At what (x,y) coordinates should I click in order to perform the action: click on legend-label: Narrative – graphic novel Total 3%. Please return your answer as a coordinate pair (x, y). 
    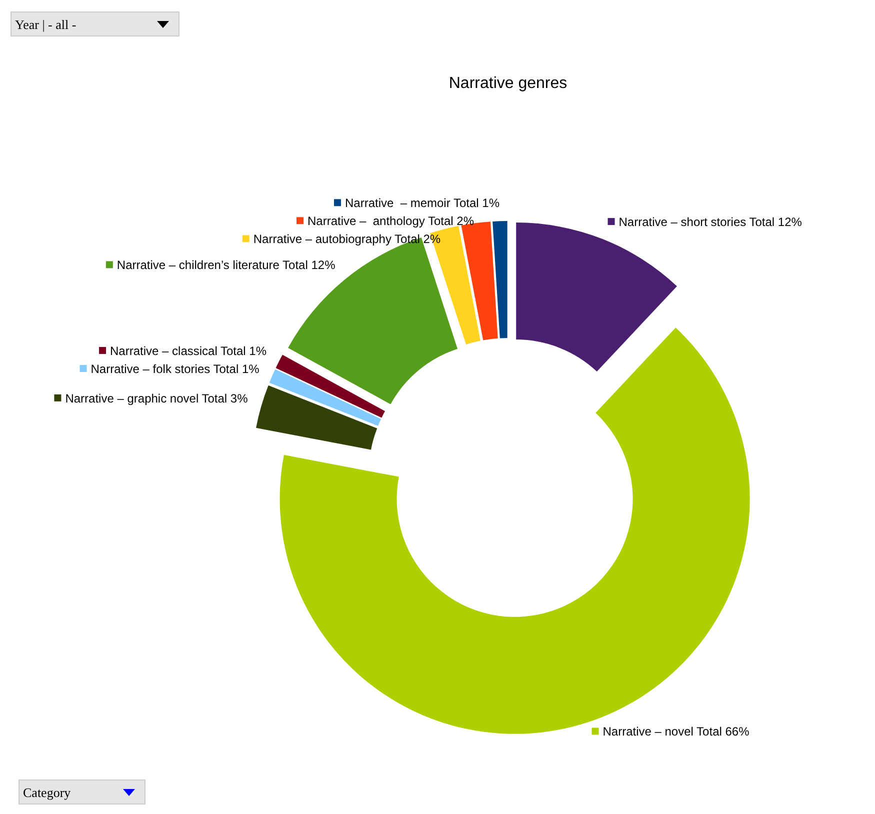
    Looking at the image, I should click on (156, 398).